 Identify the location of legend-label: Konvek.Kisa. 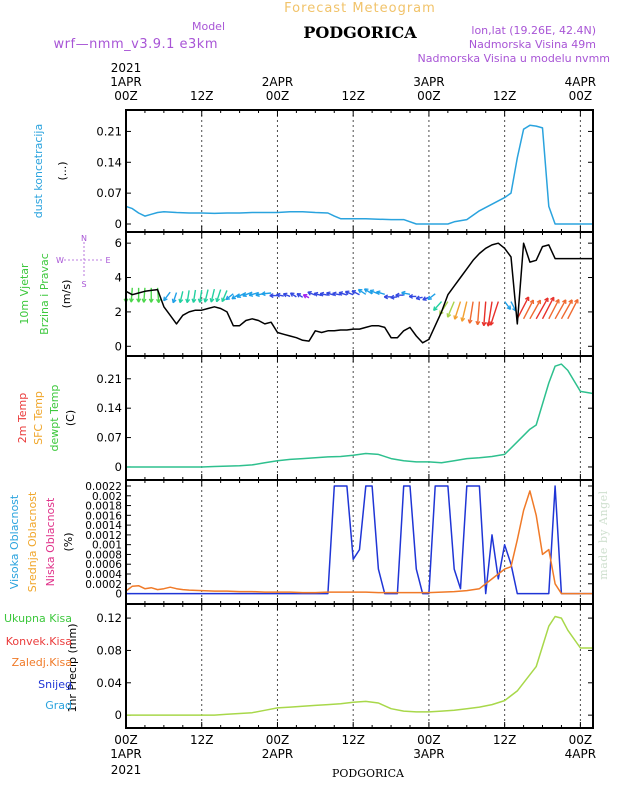
(39, 641).